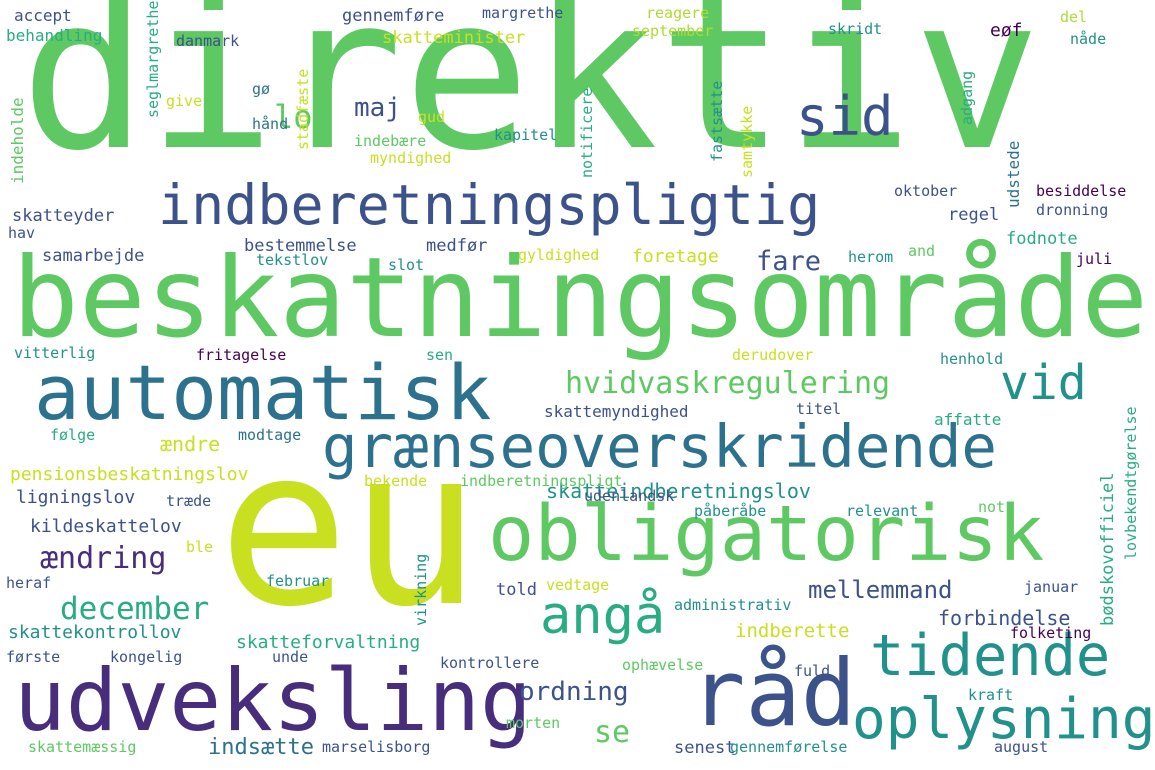  I want to click on word-sid: sid, so click(845, 116).